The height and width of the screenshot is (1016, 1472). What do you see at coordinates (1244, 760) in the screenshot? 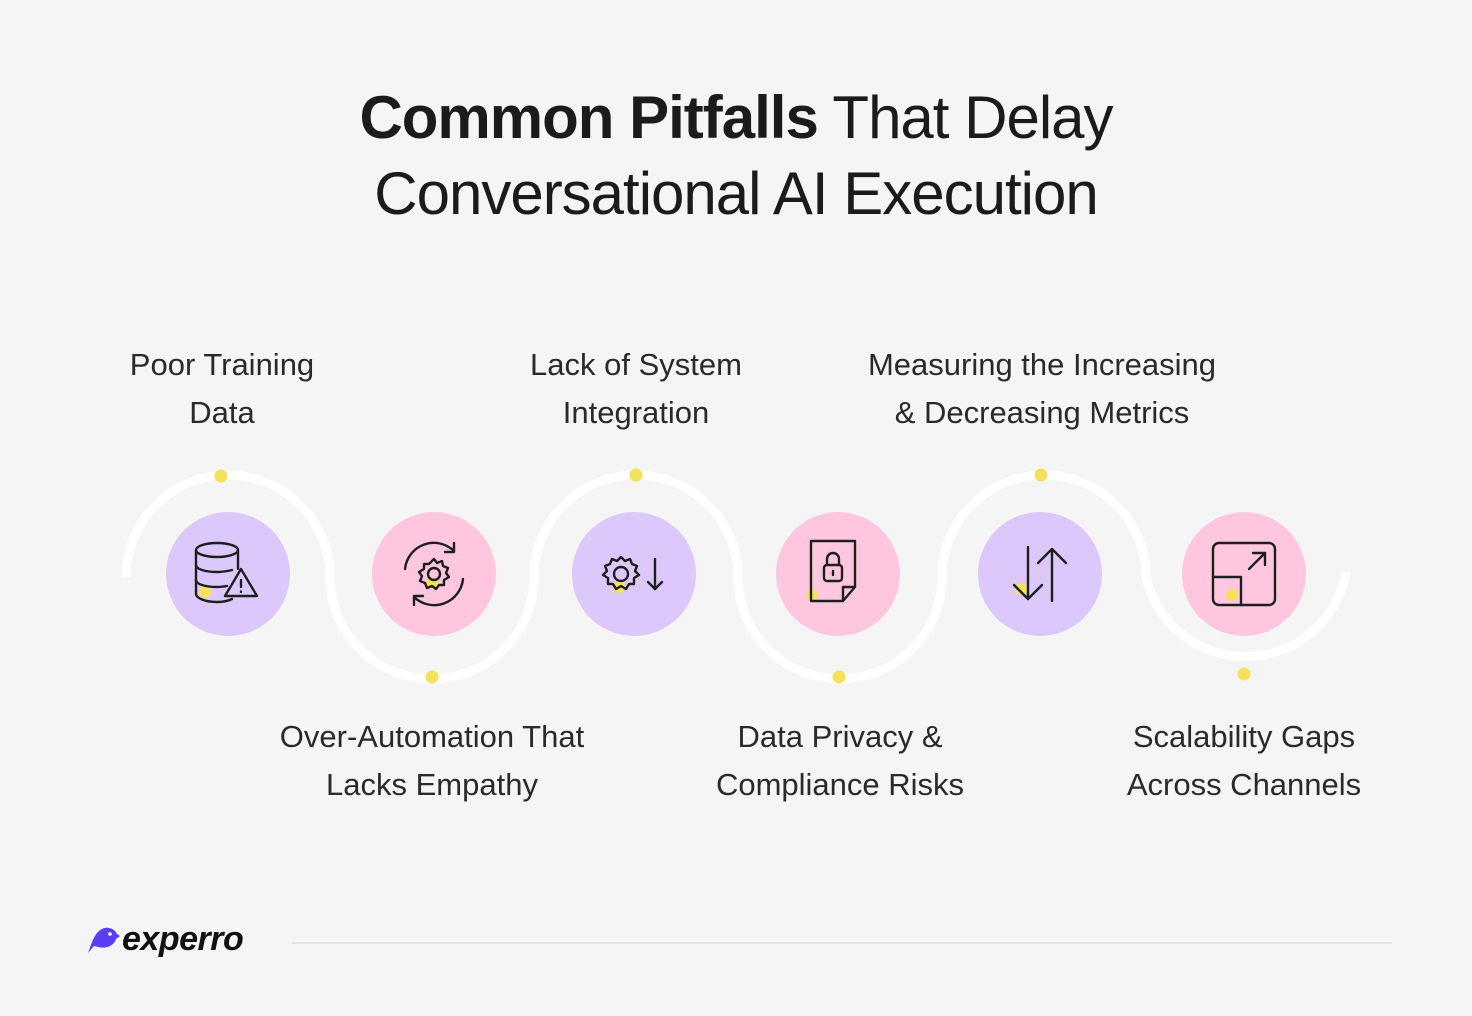
I see `label-scalability-gaps: Scalability Gaps Across Channels` at bounding box center [1244, 760].